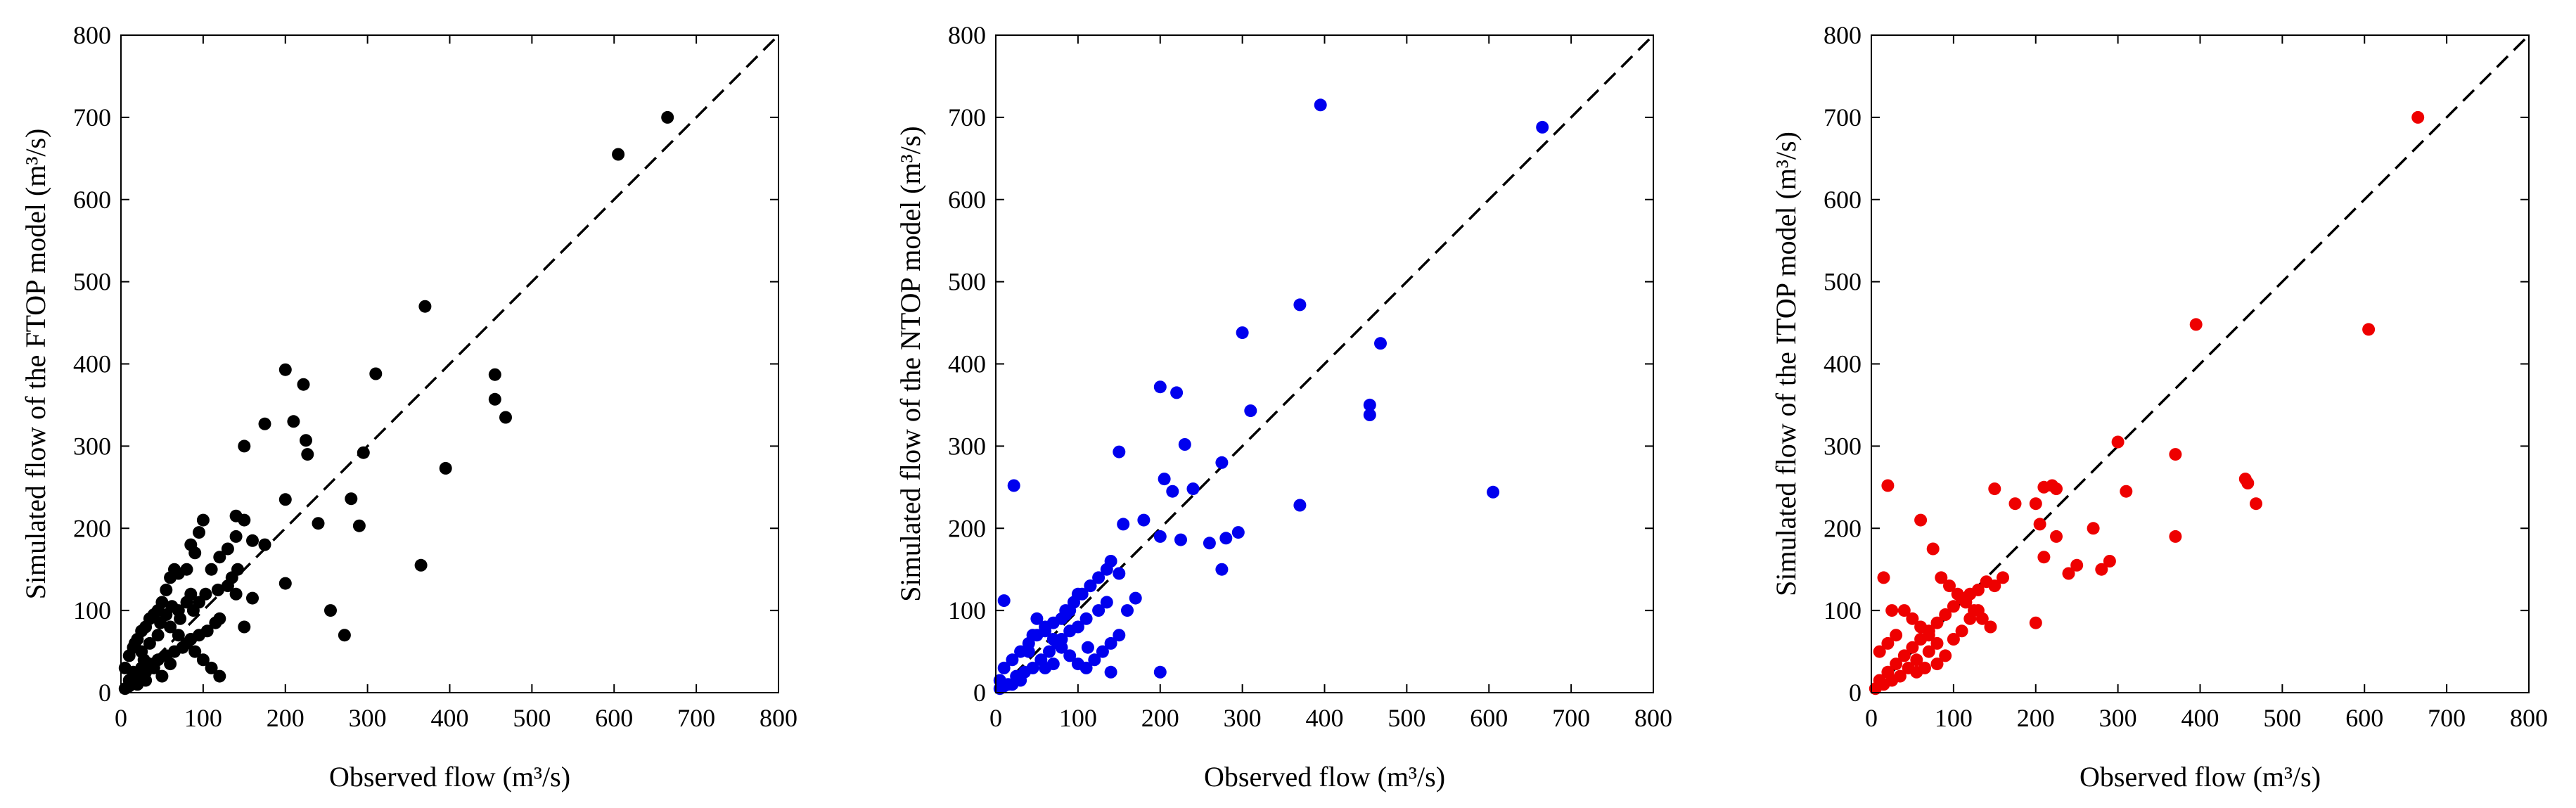  Describe the element at coordinates (967, 528) in the screenshot. I see `y-tick-label: 200` at that location.